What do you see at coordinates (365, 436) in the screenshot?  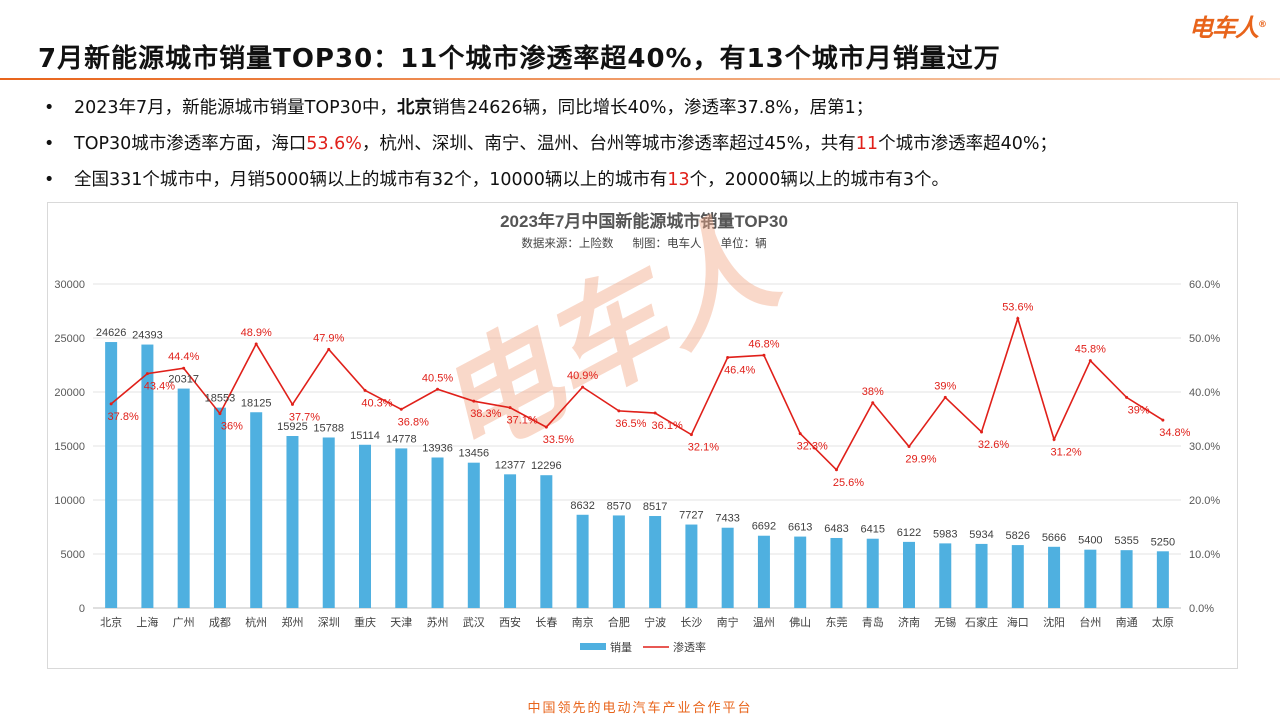 I see `bar-value-label: 15114` at bounding box center [365, 436].